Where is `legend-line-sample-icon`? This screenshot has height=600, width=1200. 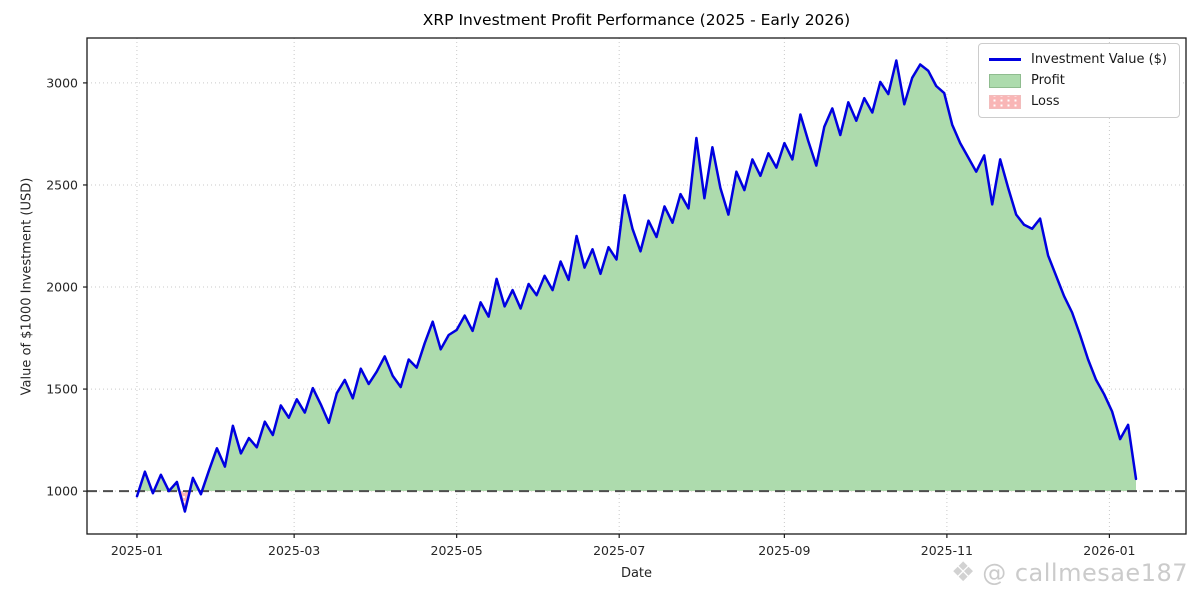
legend-line-sample-icon is located at coordinates (1004, 60).